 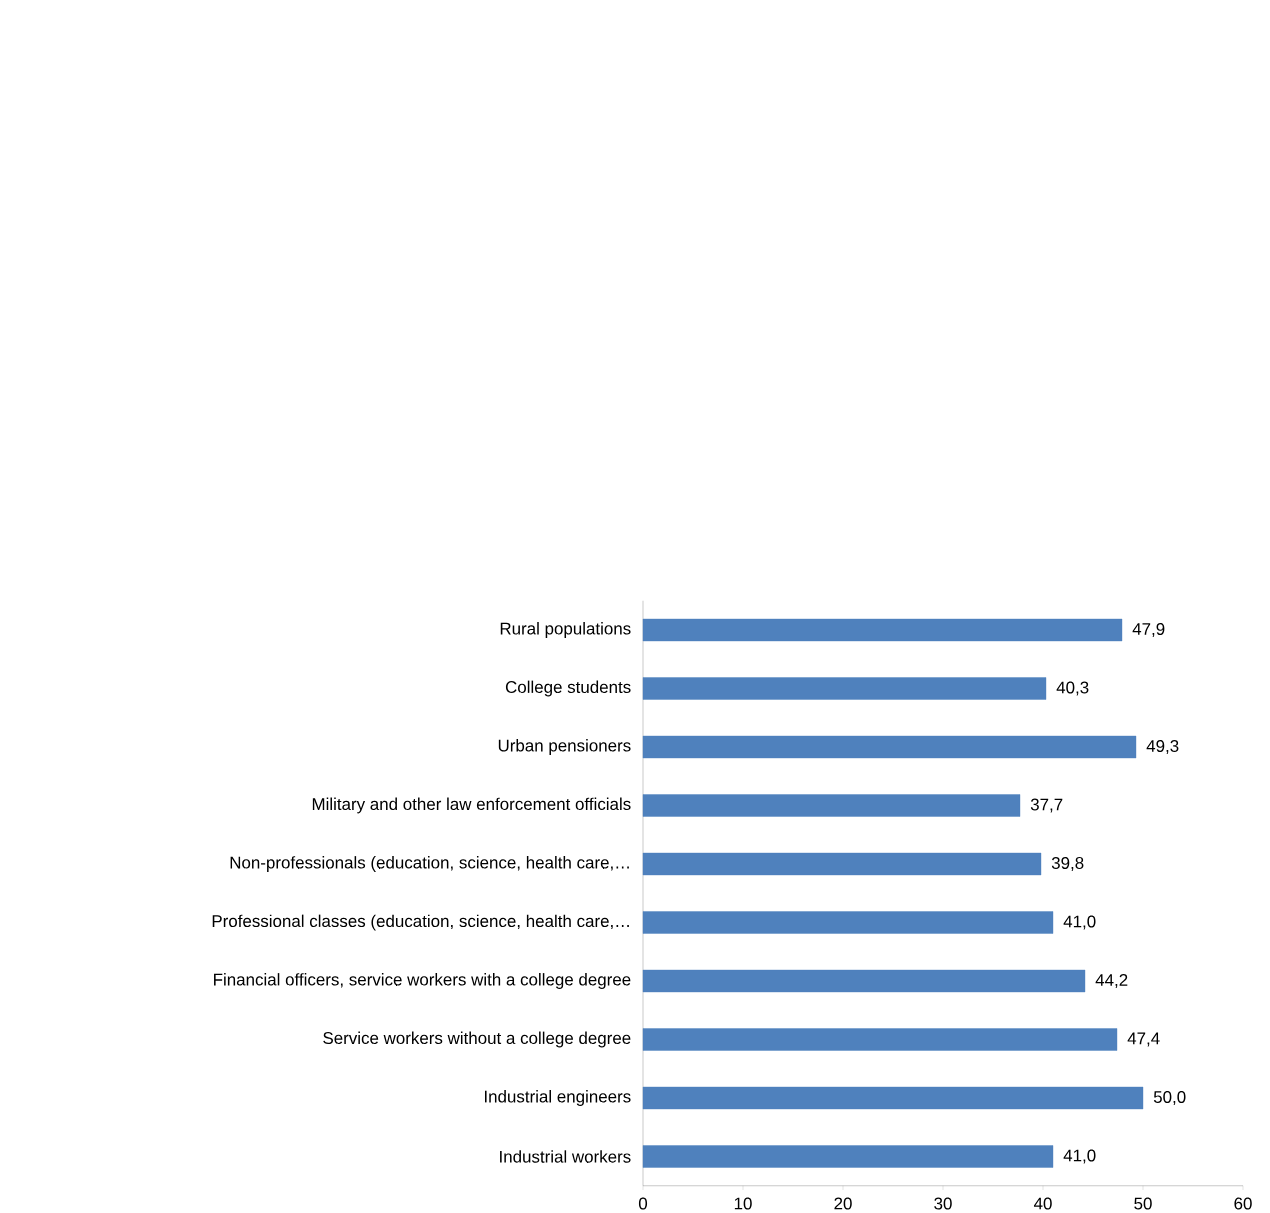 What do you see at coordinates (843, 1203) in the screenshot?
I see `x-tick-label: 20` at bounding box center [843, 1203].